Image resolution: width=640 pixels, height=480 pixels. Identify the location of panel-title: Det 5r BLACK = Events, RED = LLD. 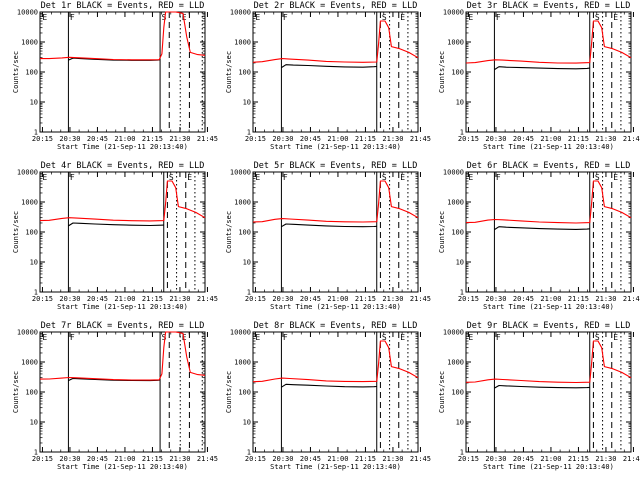
(336, 166).